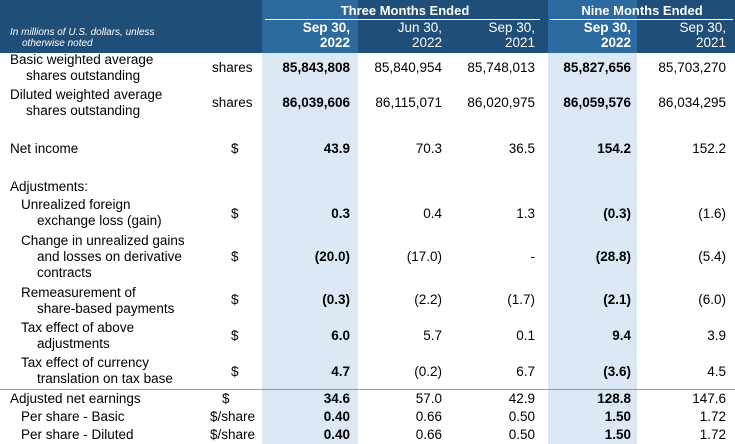 The width and height of the screenshot is (735, 444). What do you see at coordinates (340, 371) in the screenshot?
I see `cell-value: 4.7` at bounding box center [340, 371].